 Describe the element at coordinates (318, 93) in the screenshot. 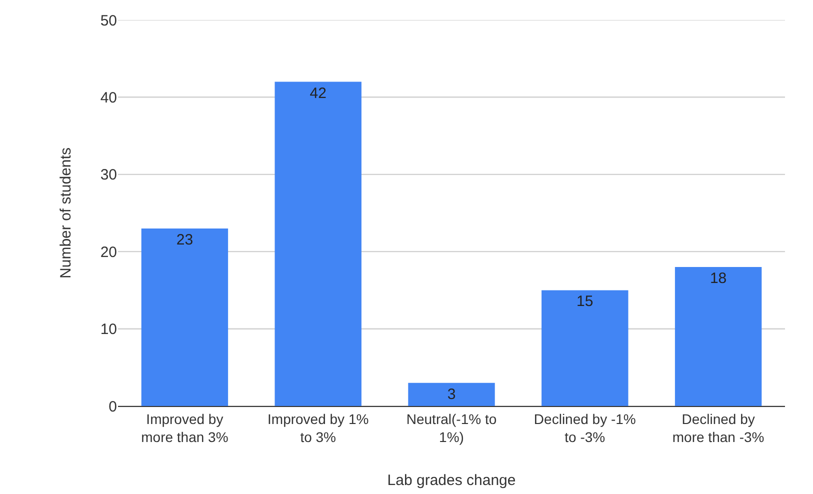

I see `data-label: 42` at that location.